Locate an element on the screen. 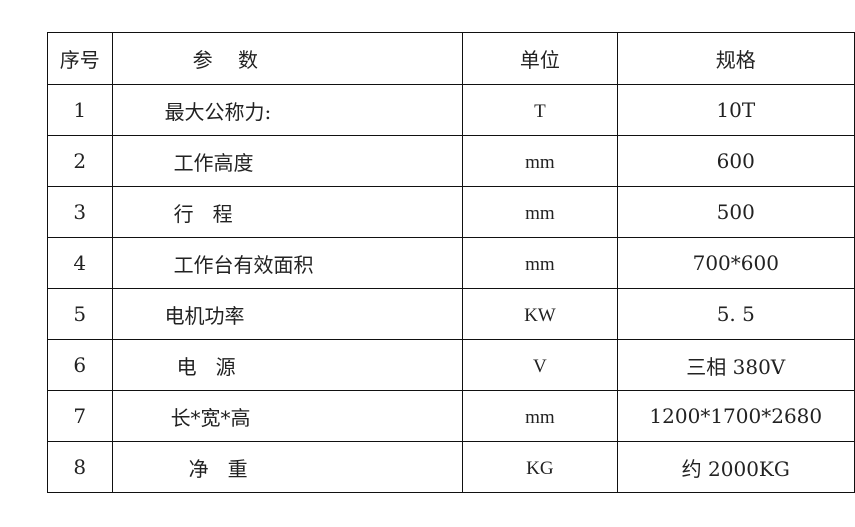  cell-no: 4 is located at coordinates (80, 263).